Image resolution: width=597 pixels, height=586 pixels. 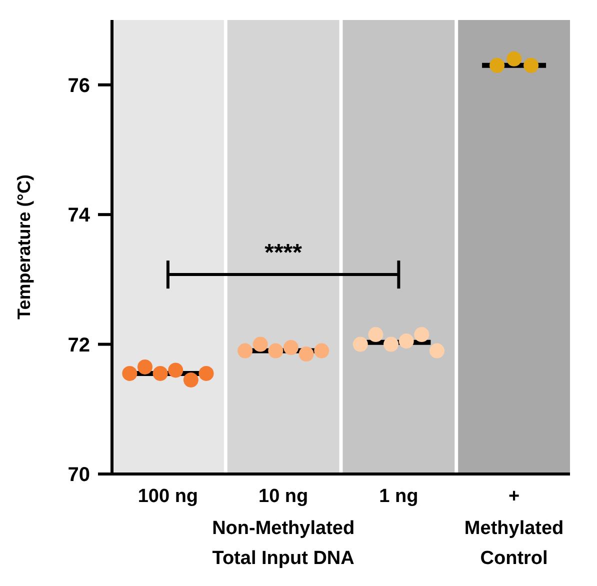 What do you see at coordinates (24, 247) in the screenshot?
I see `y-axis-title: Temperature (°C)` at bounding box center [24, 247].